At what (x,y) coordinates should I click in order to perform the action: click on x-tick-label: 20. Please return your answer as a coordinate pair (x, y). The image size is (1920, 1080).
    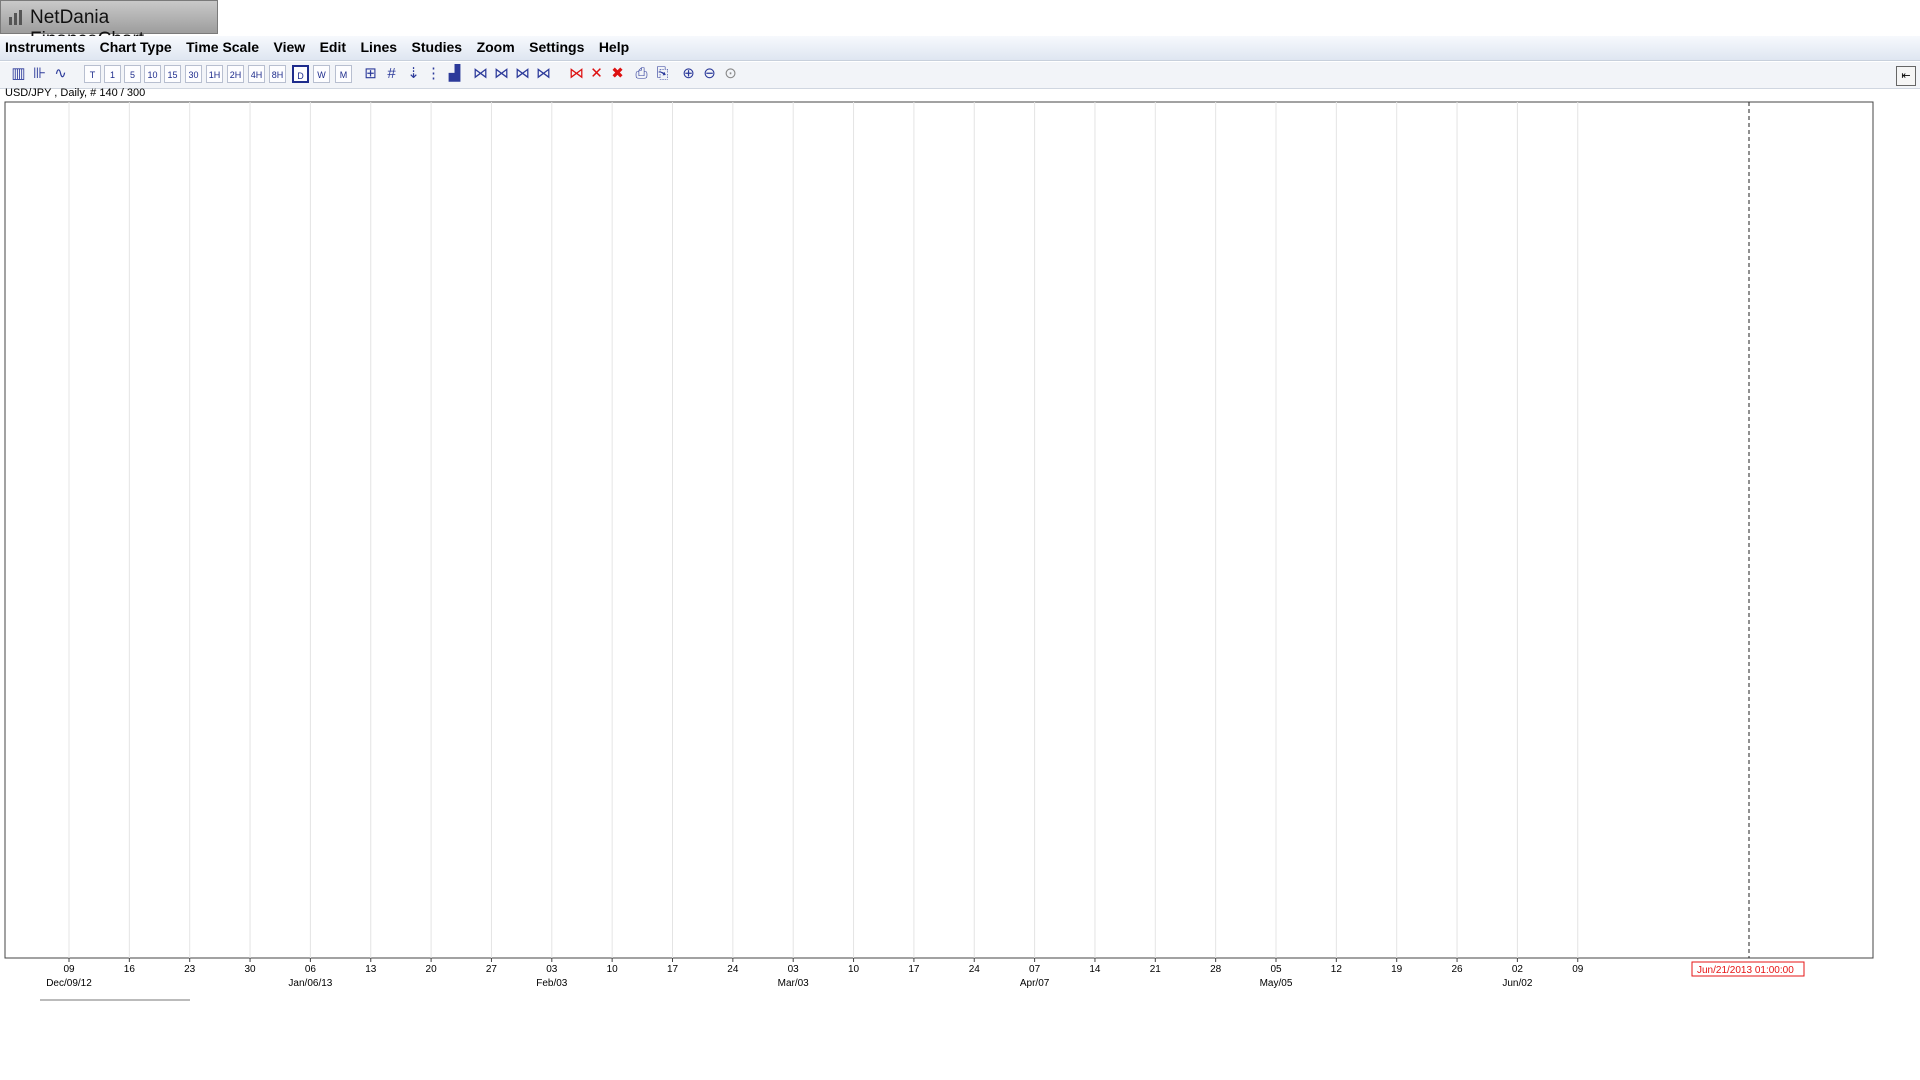
    Looking at the image, I should click on (432, 969).